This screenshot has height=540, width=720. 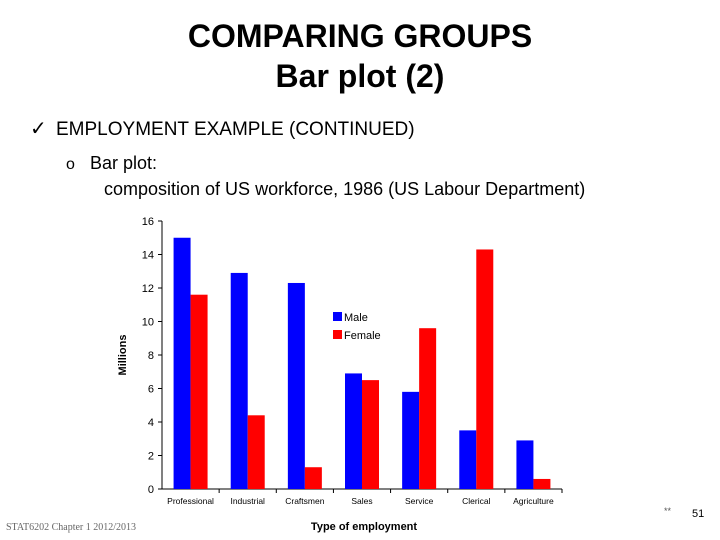 What do you see at coordinates (38, 129) in the screenshot?
I see `checkmark-icon: ✓` at bounding box center [38, 129].